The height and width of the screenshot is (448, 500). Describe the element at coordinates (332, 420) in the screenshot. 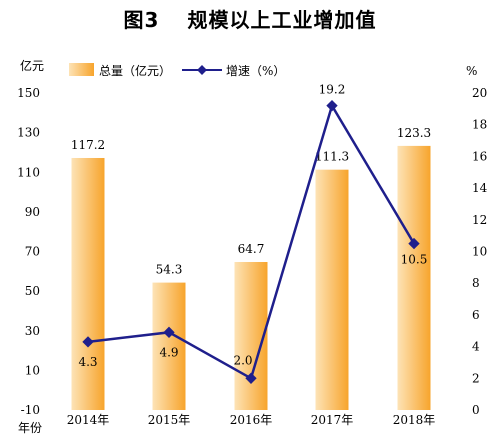

I see `x-tick: 2017年` at that location.